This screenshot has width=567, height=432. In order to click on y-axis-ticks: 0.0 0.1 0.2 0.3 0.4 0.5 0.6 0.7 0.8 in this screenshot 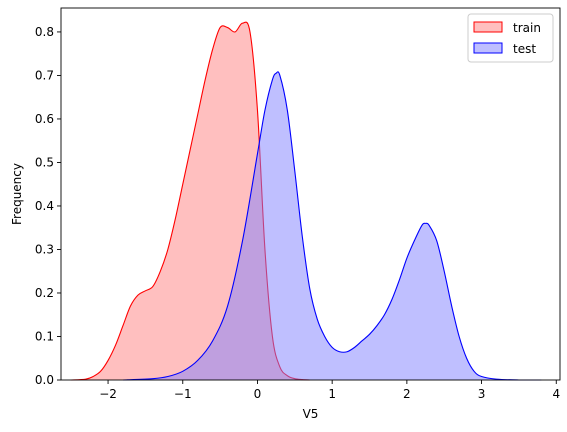, I will do `click(48, 206)`.